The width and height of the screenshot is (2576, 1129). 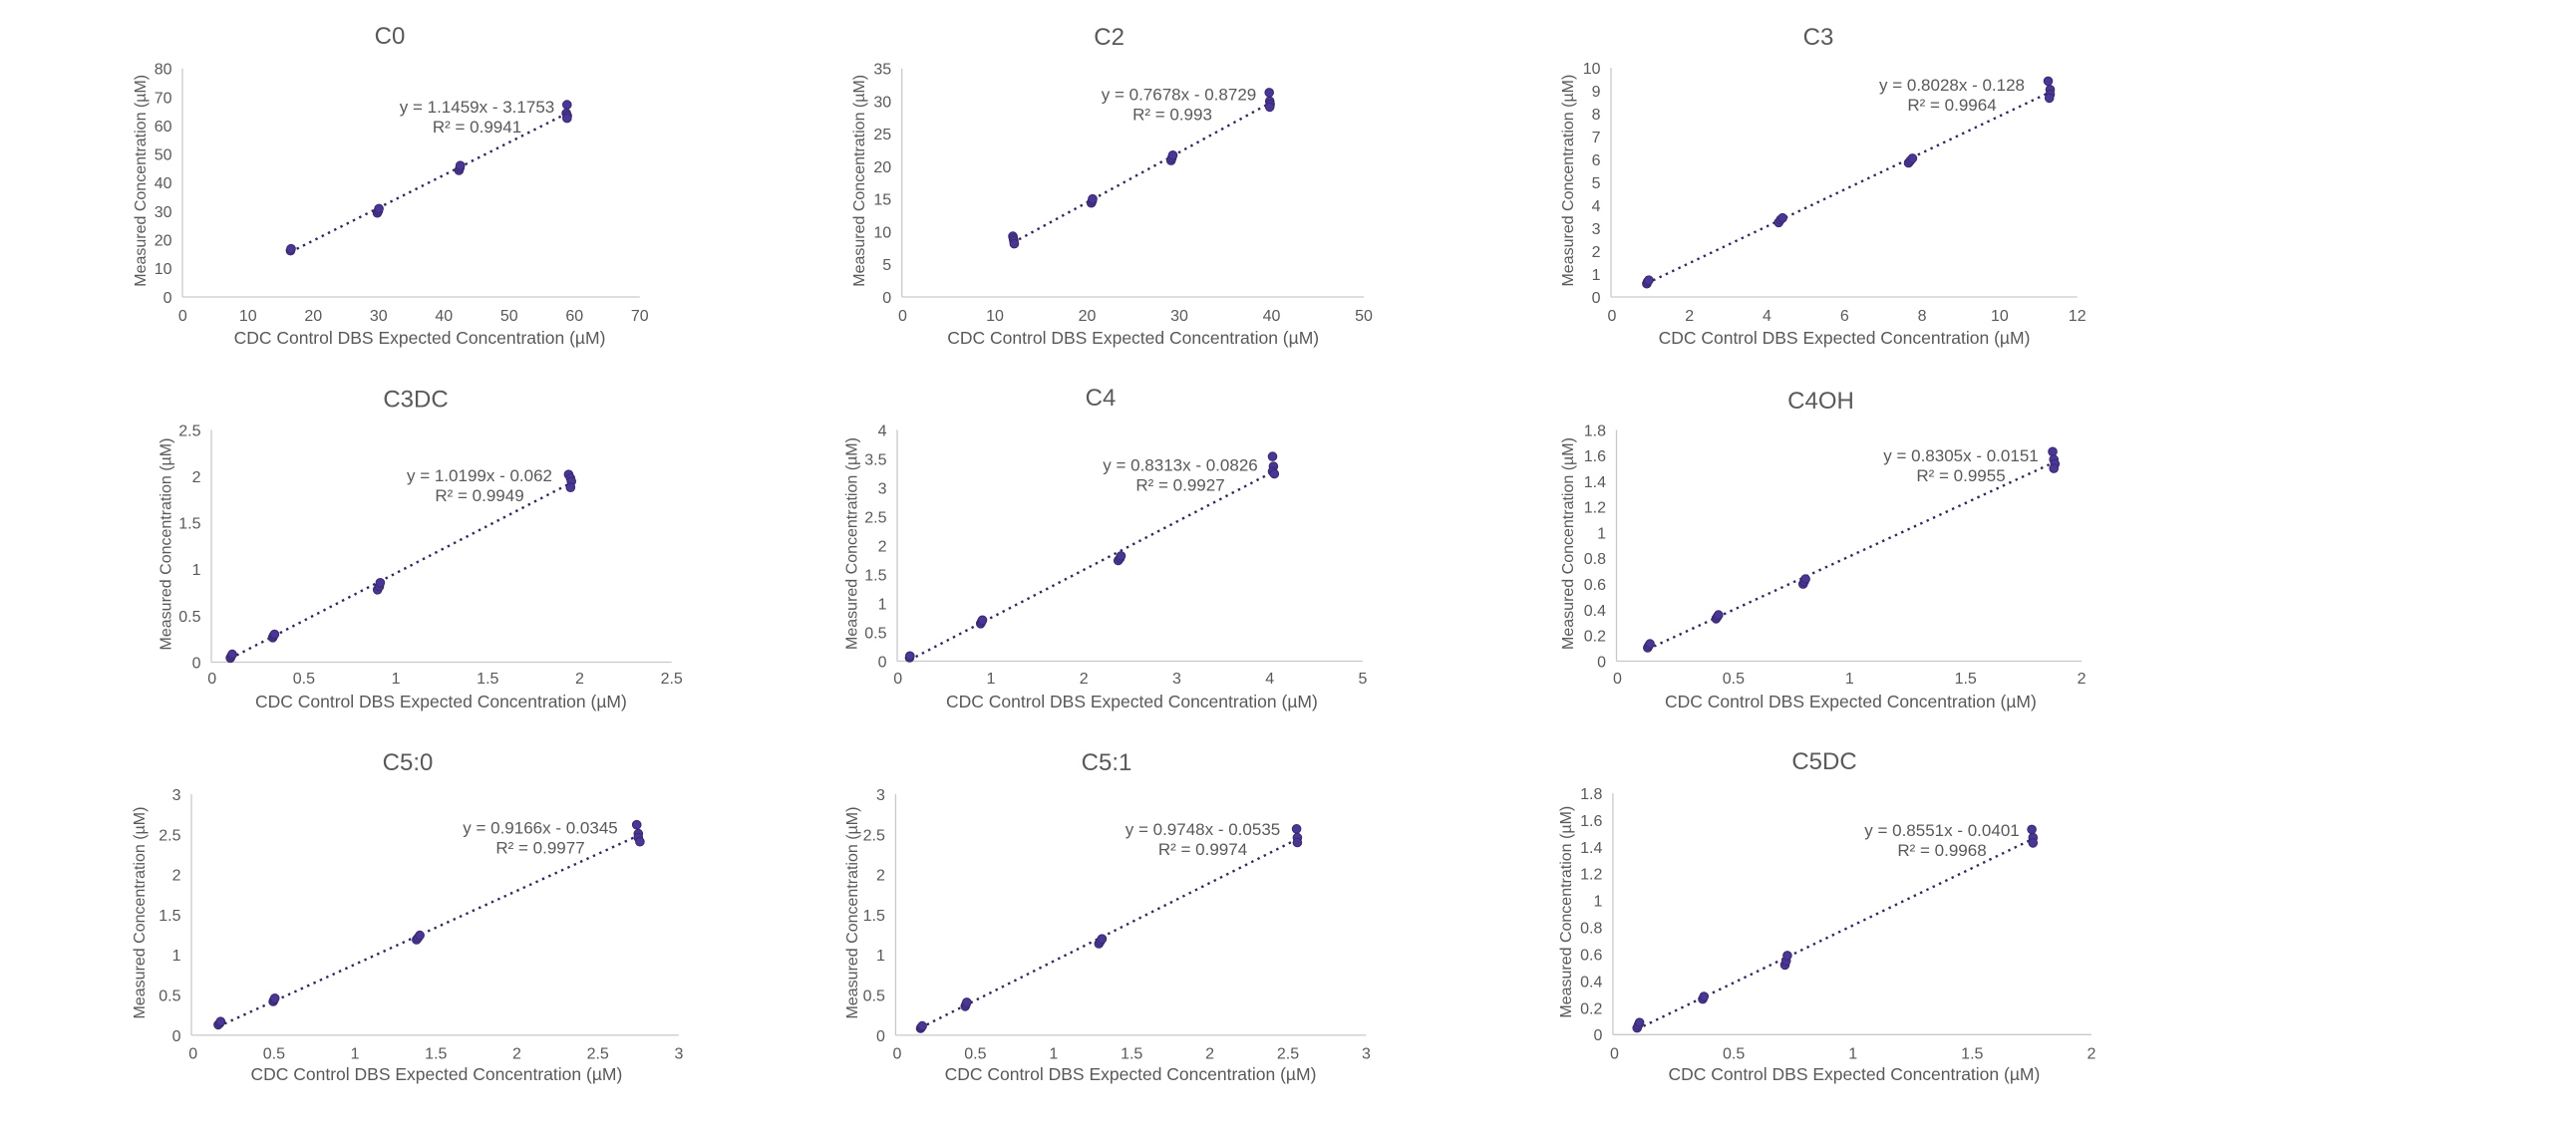 What do you see at coordinates (1952, 85) in the screenshot?
I see `svg-text: y = 0.8028x - 0.128` at bounding box center [1952, 85].